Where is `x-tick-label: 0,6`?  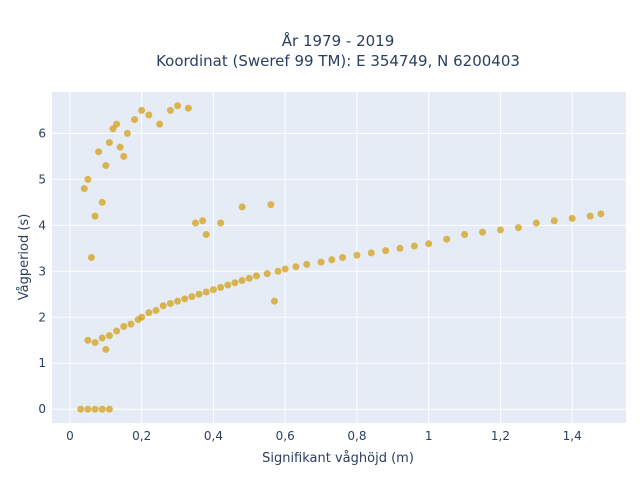 x-tick-label: 0,6 is located at coordinates (285, 436).